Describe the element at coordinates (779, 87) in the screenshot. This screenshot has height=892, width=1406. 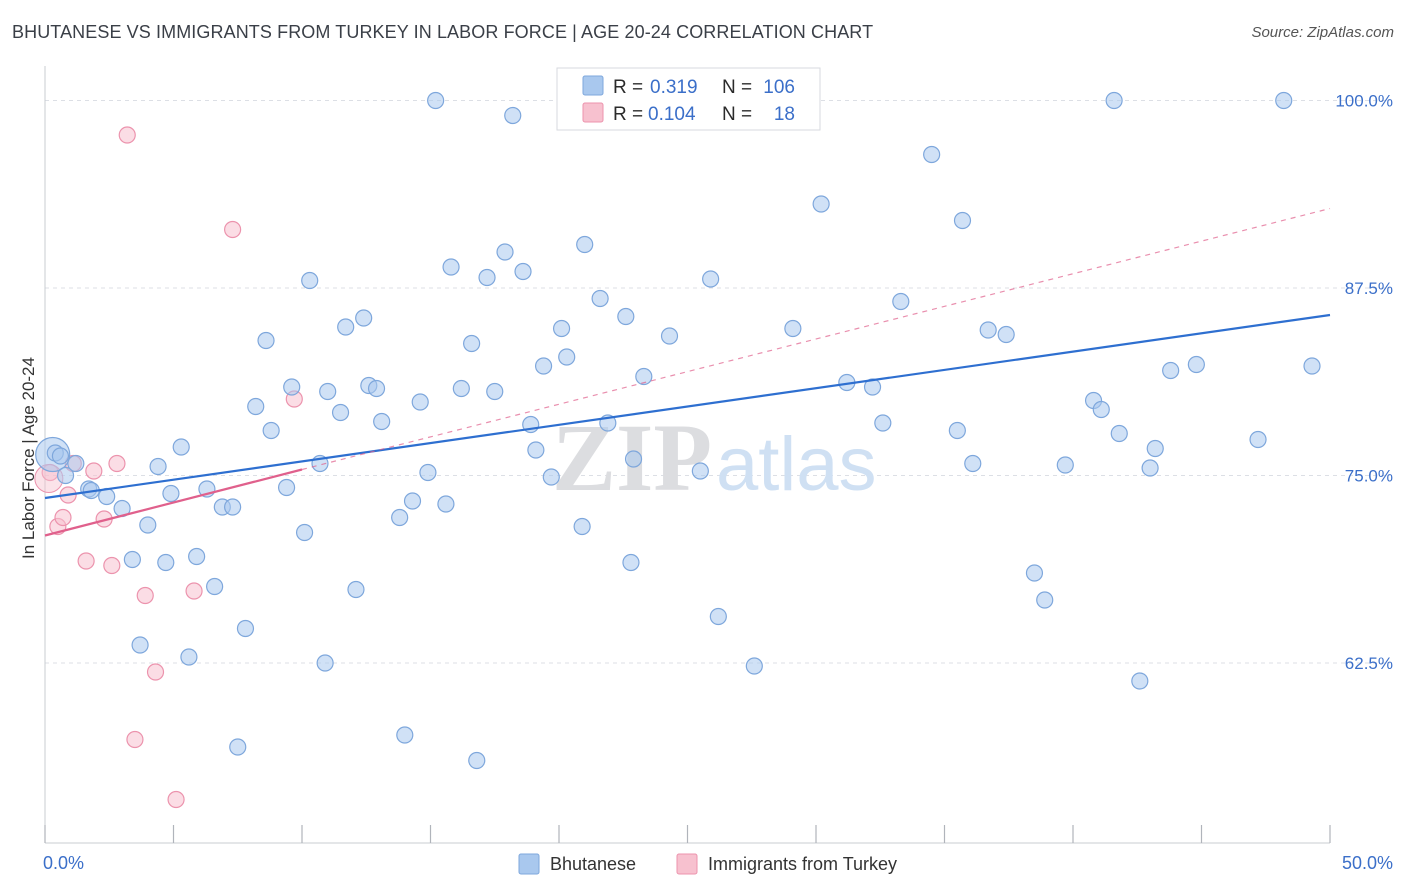
I see `legend-n-value-1: 106` at that location.